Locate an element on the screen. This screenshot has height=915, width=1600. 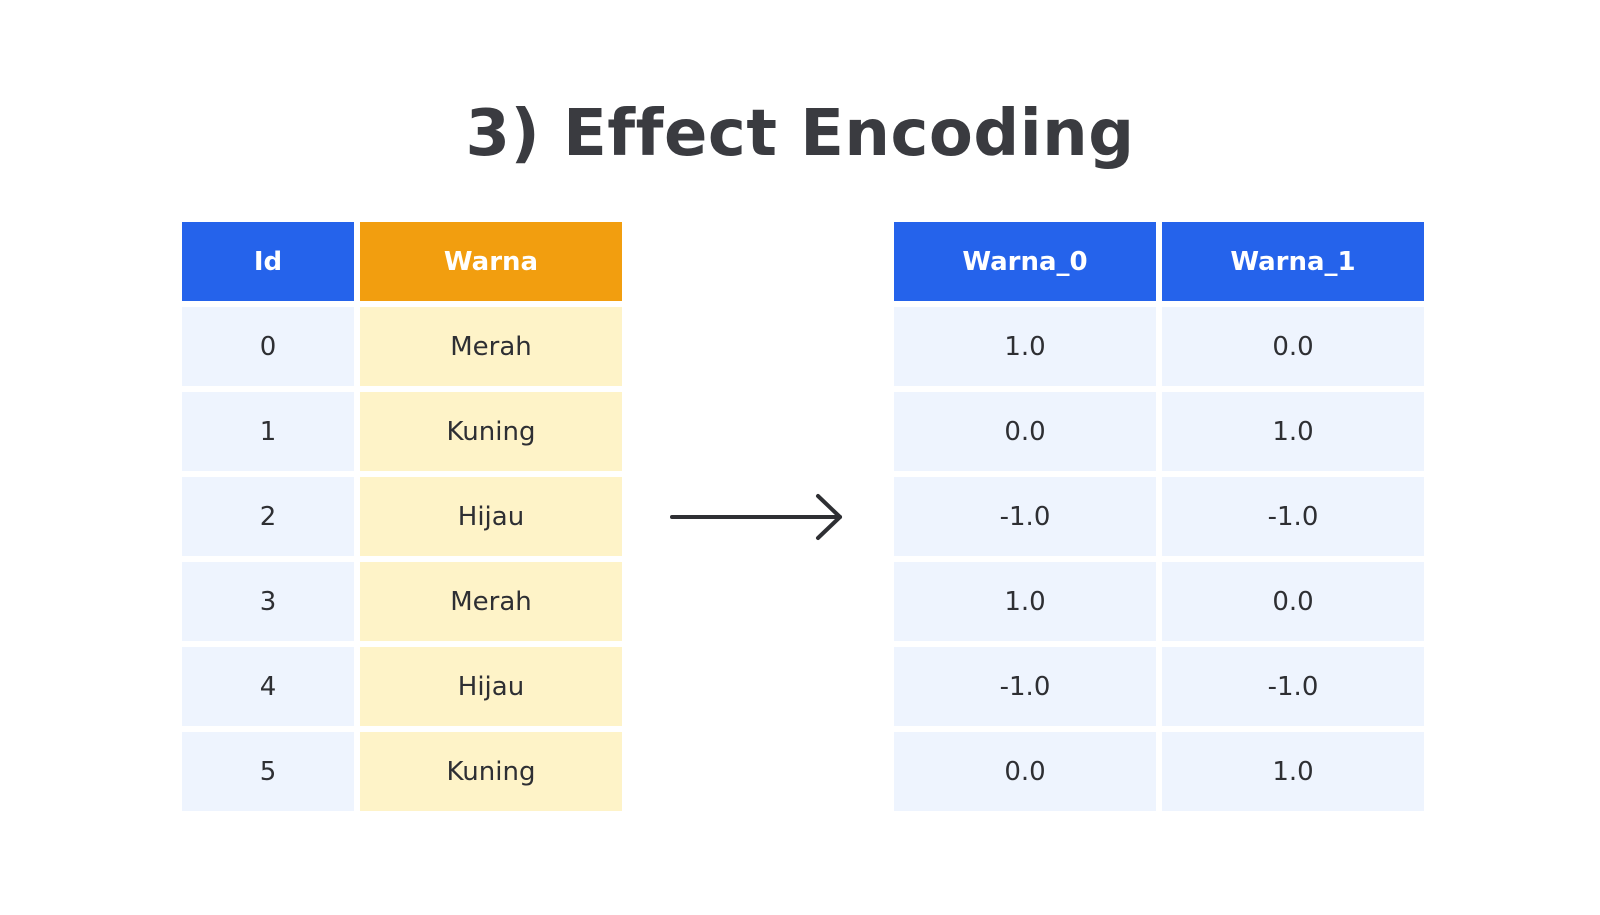
id-cell: 0 is located at coordinates (268, 346).